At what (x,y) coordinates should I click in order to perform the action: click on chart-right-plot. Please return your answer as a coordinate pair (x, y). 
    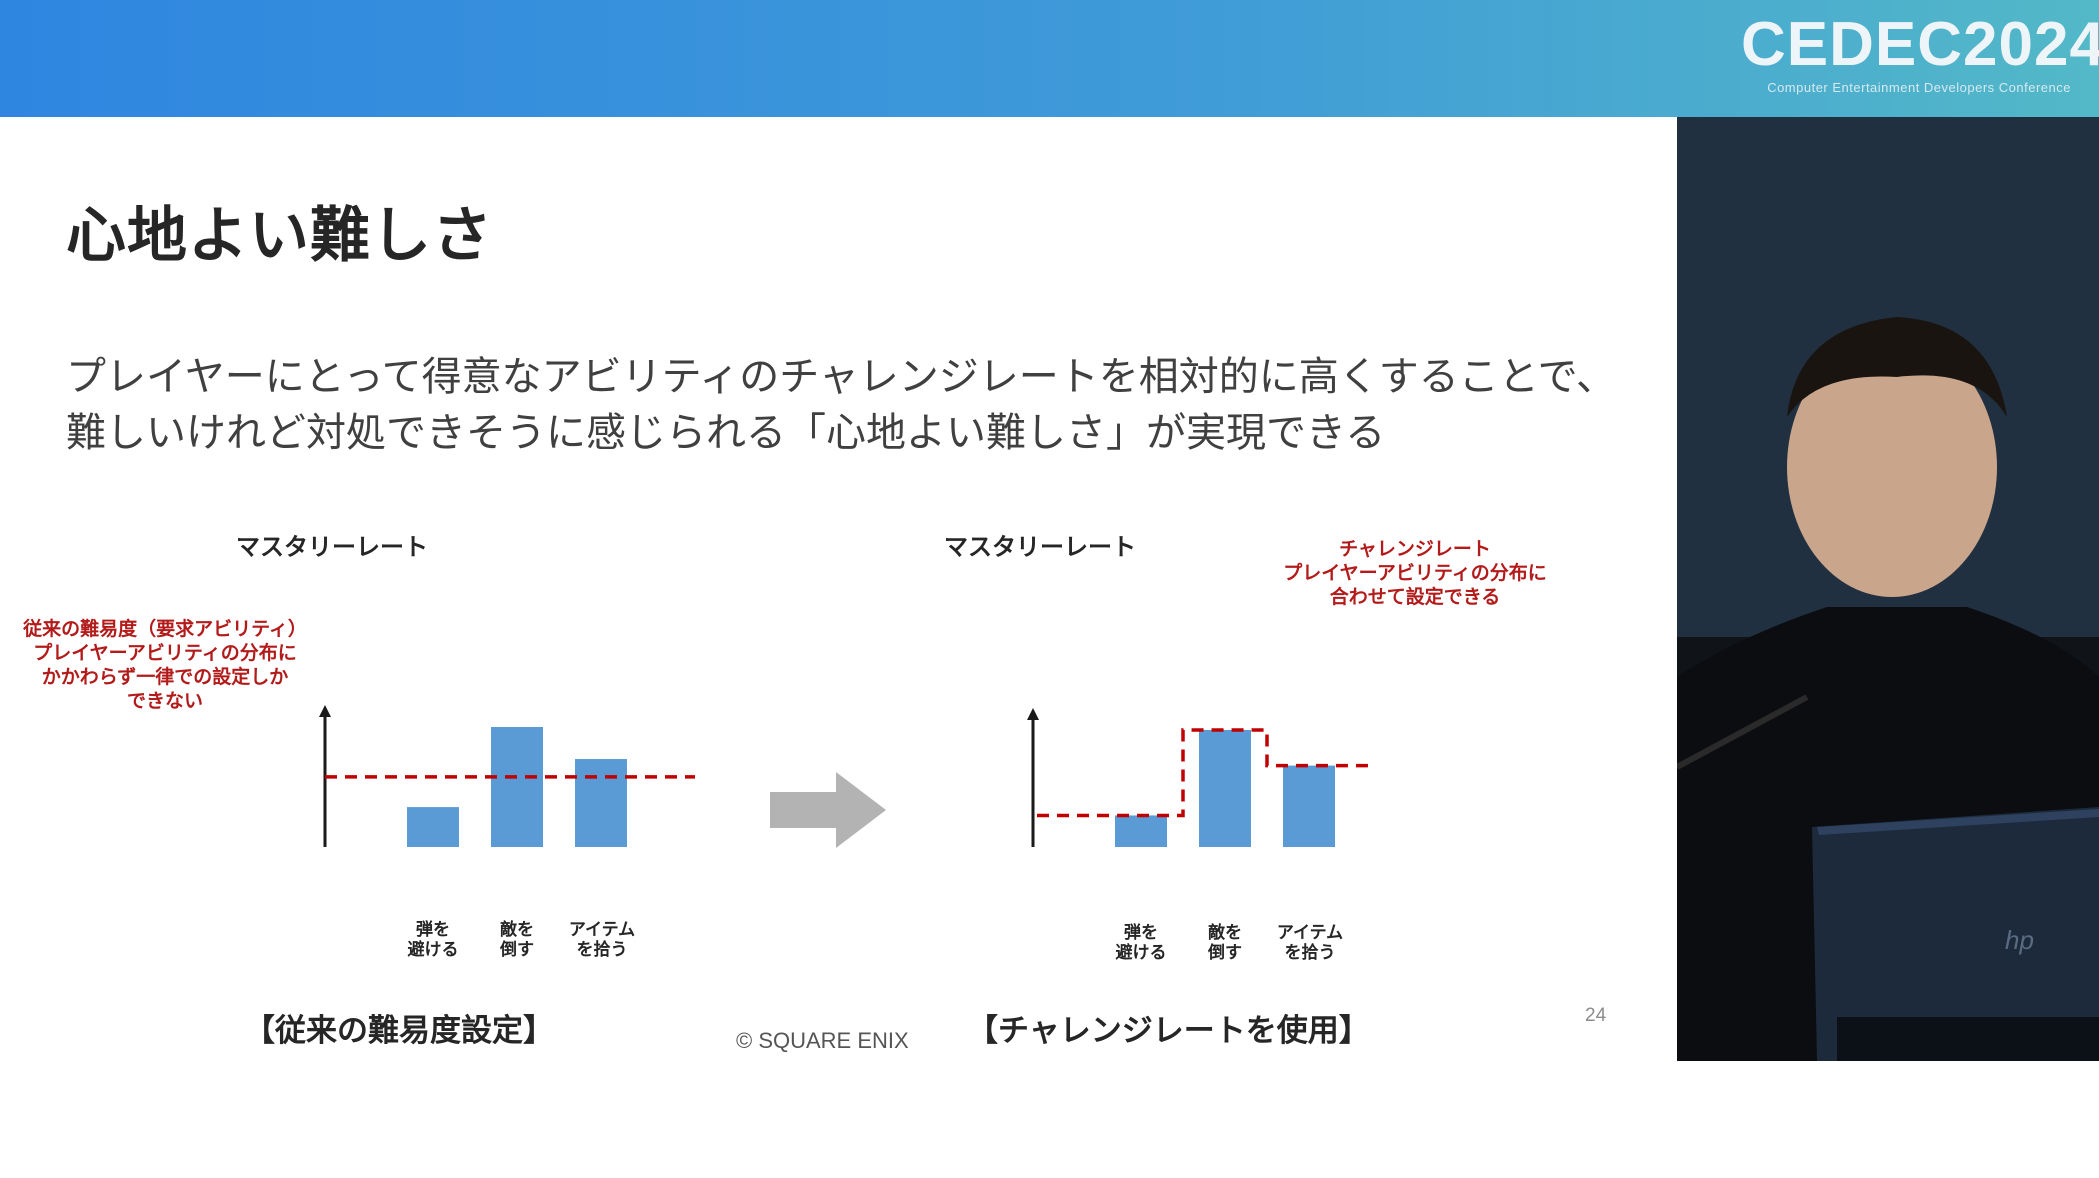
    Looking at the image, I should click on (1201, 777).